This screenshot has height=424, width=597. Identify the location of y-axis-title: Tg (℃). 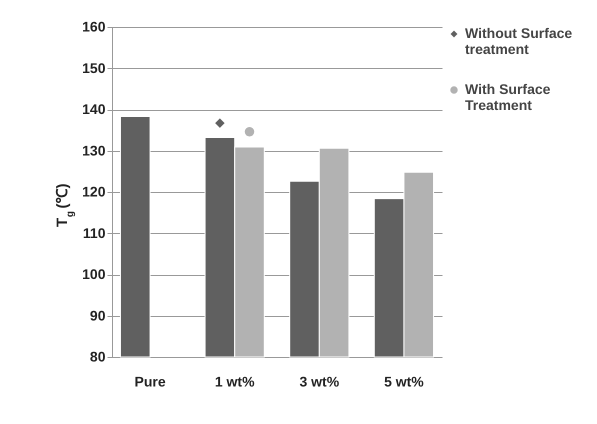
(65, 205).